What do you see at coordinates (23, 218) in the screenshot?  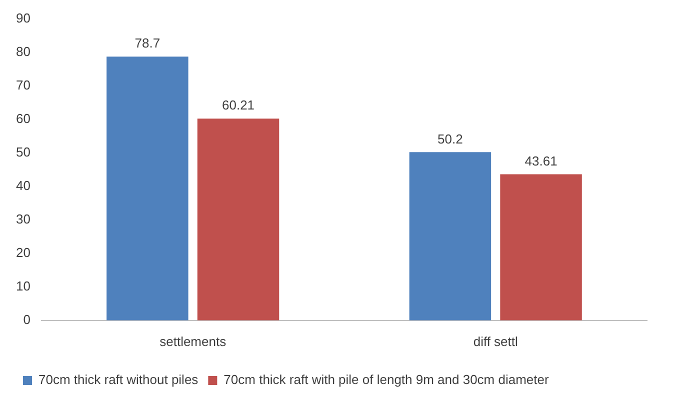 I see `y-tick-label: 30` at bounding box center [23, 218].